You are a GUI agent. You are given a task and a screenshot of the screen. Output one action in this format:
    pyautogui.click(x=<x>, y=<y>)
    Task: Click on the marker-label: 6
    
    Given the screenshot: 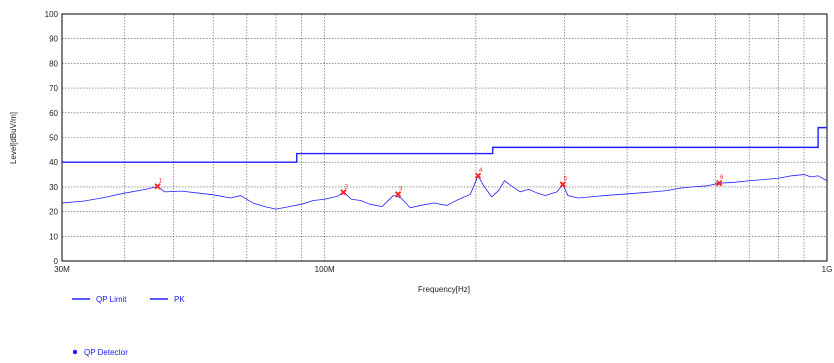 What is the action you would take?
    pyautogui.click(x=722, y=178)
    